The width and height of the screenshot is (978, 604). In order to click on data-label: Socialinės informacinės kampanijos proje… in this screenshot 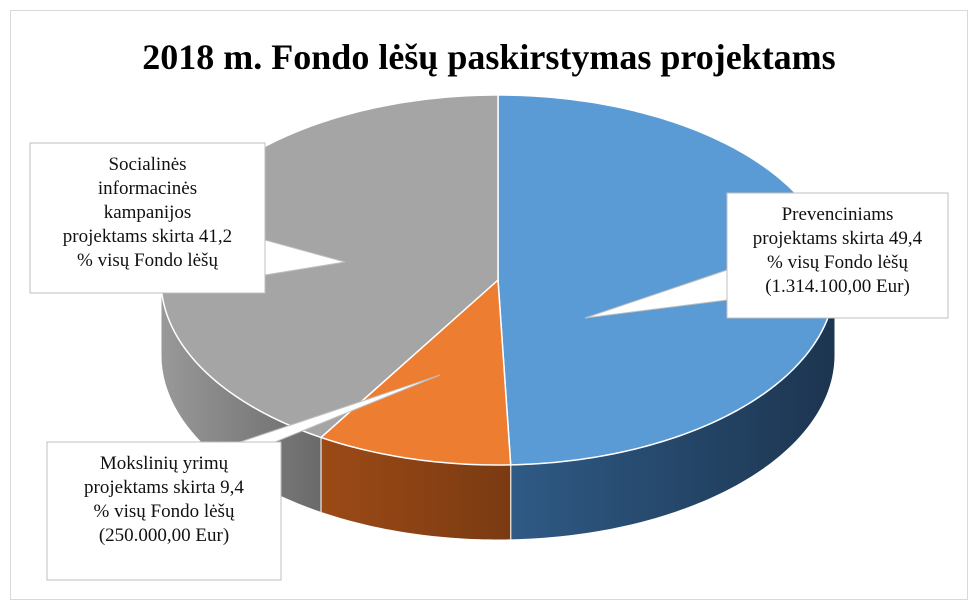, I will do `click(147, 212)`.